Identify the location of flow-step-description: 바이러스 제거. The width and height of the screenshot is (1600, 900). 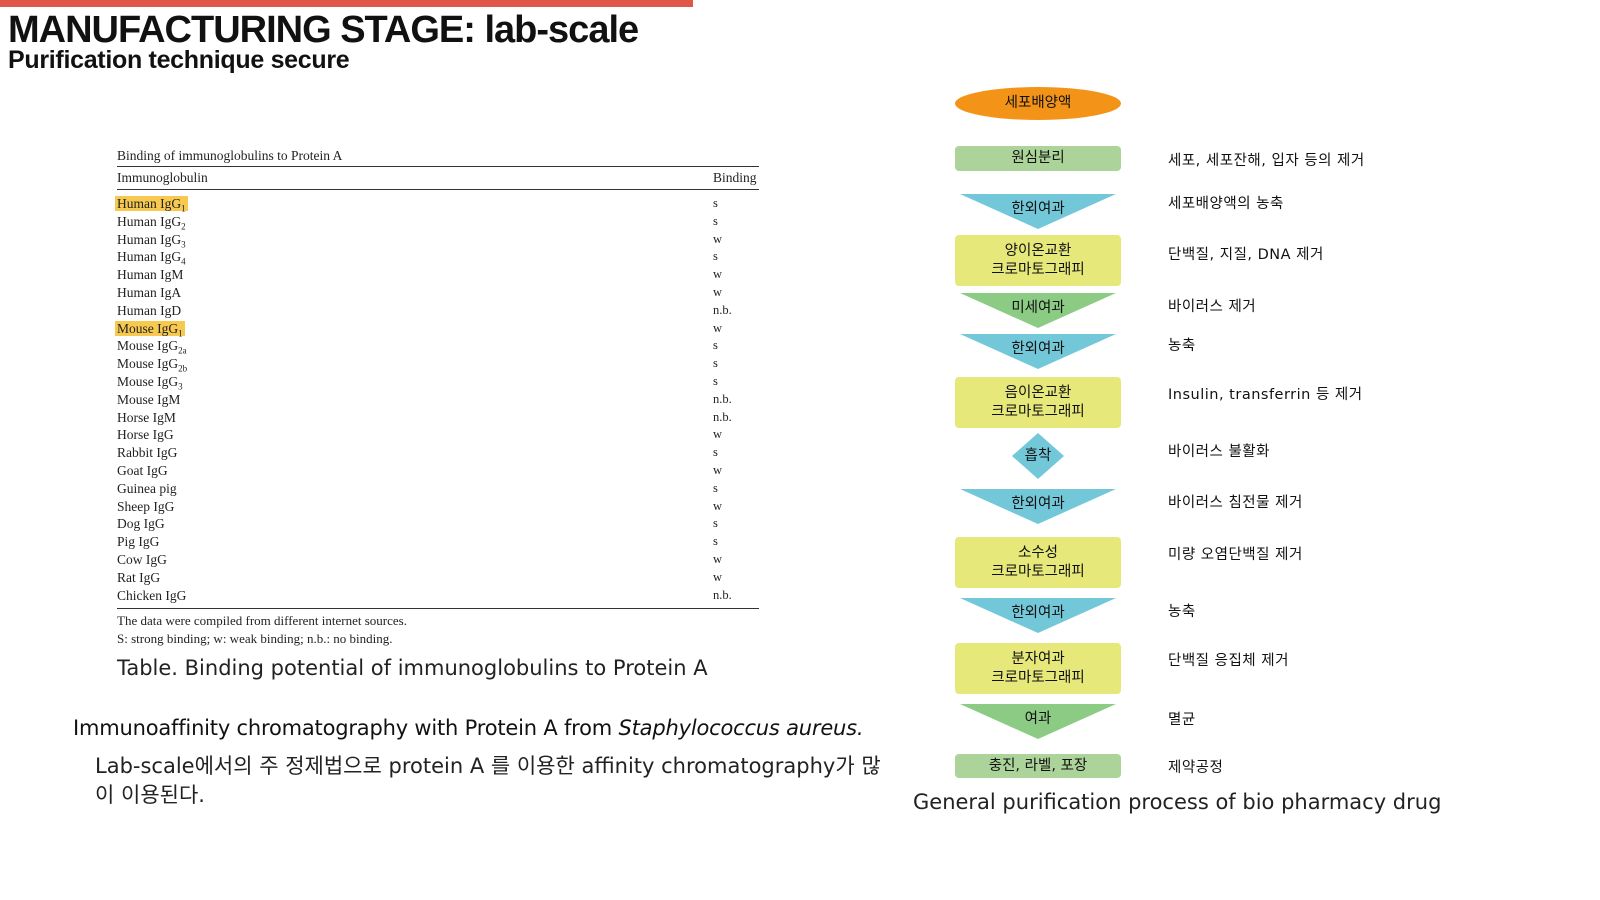
(1212, 307).